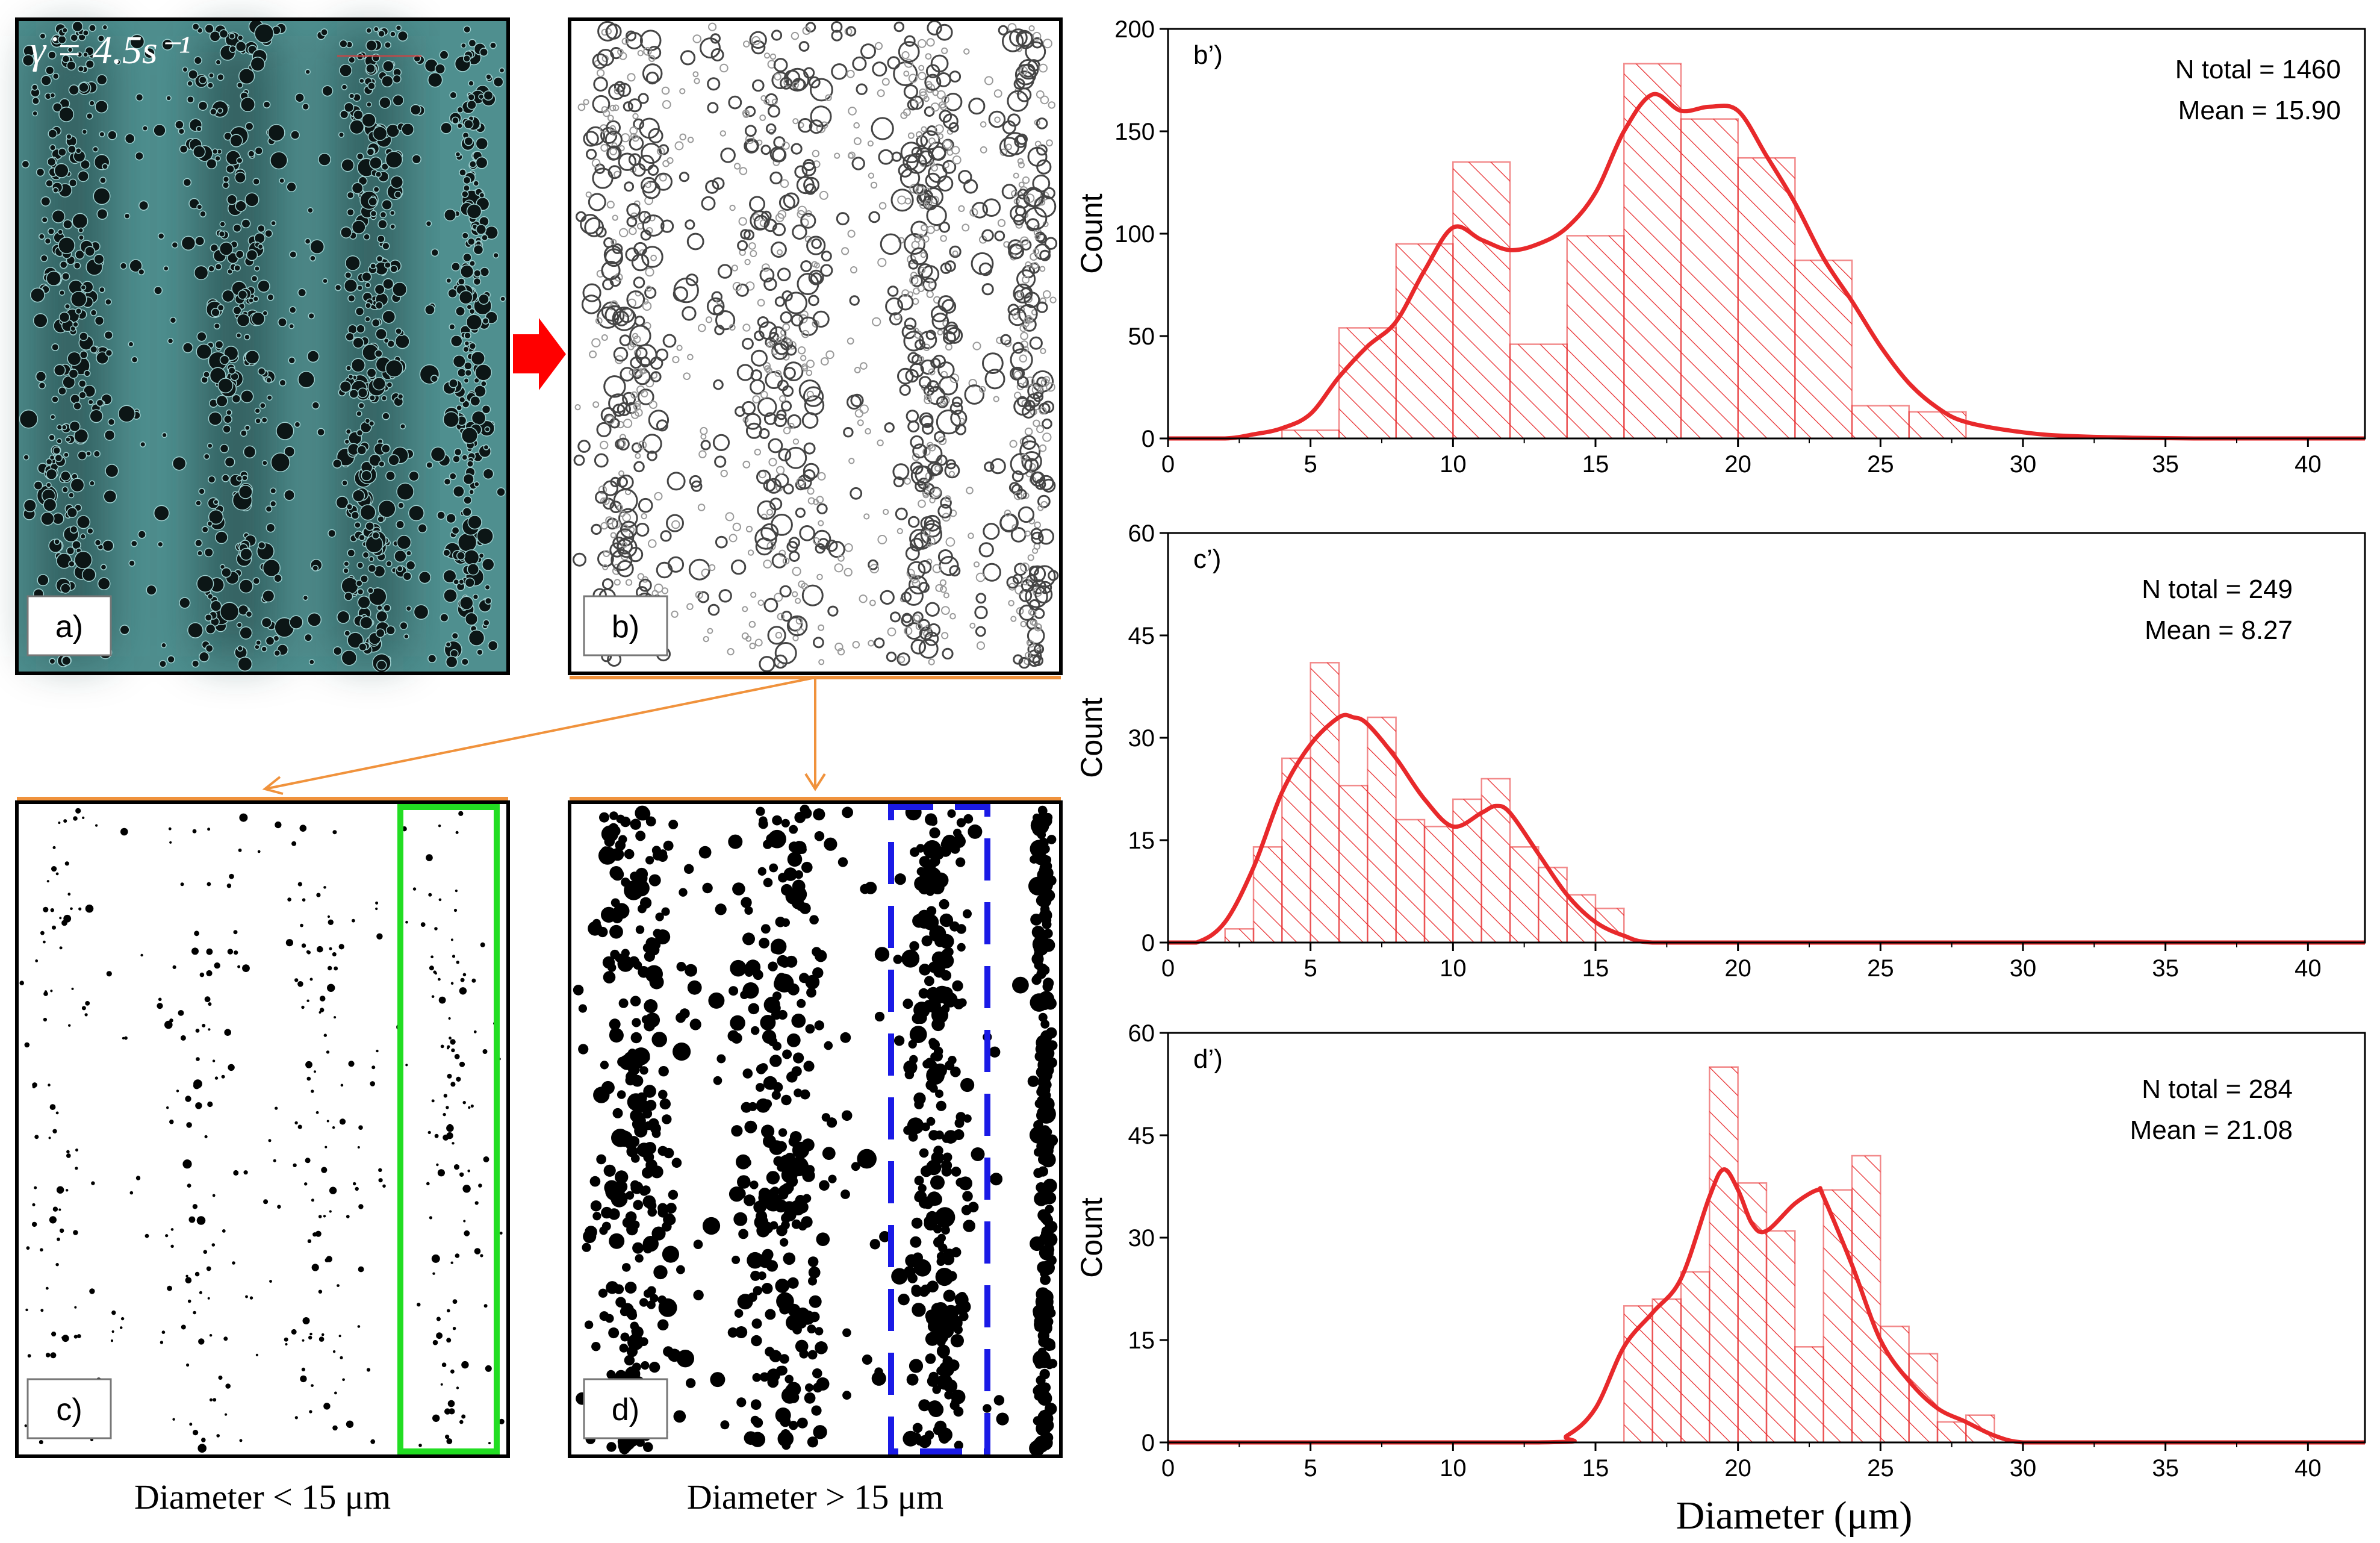 The height and width of the screenshot is (1543, 2380). Describe the element at coordinates (1595, 464) in the screenshot. I see `x-tick-label: 15` at that location.